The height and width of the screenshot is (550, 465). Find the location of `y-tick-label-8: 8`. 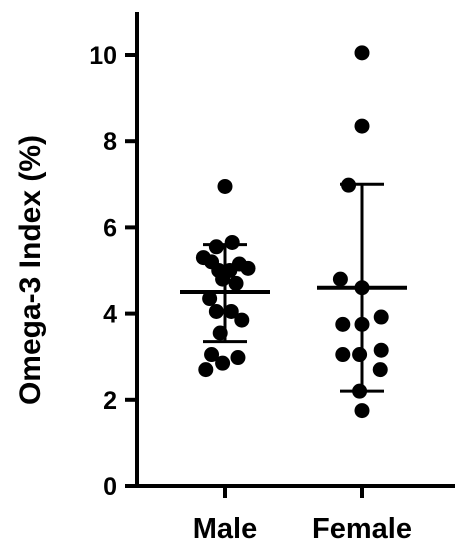

y-tick-label-8: 8 is located at coordinates (110, 142).